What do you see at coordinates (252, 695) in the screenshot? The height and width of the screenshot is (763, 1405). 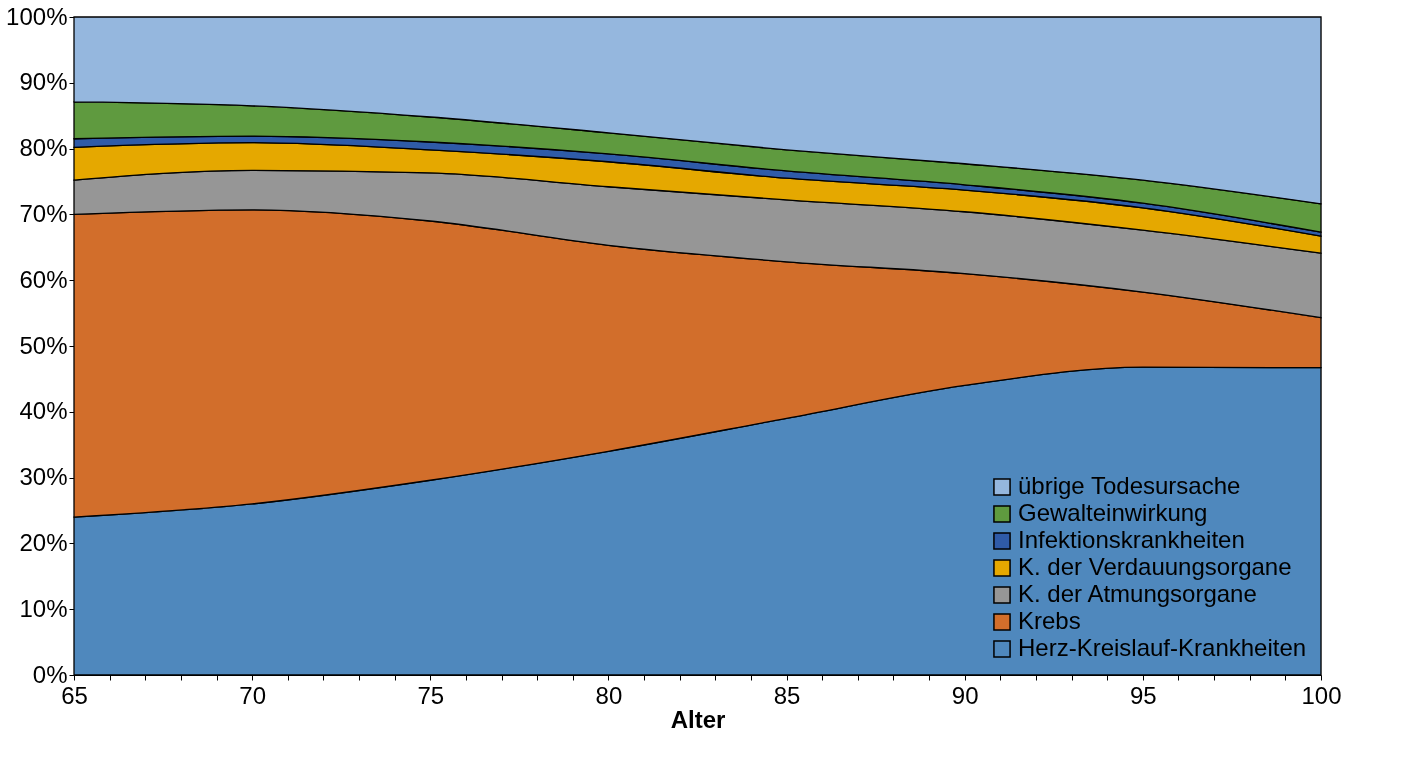 I see `x-tick-label: 70` at bounding box center [252, 695].